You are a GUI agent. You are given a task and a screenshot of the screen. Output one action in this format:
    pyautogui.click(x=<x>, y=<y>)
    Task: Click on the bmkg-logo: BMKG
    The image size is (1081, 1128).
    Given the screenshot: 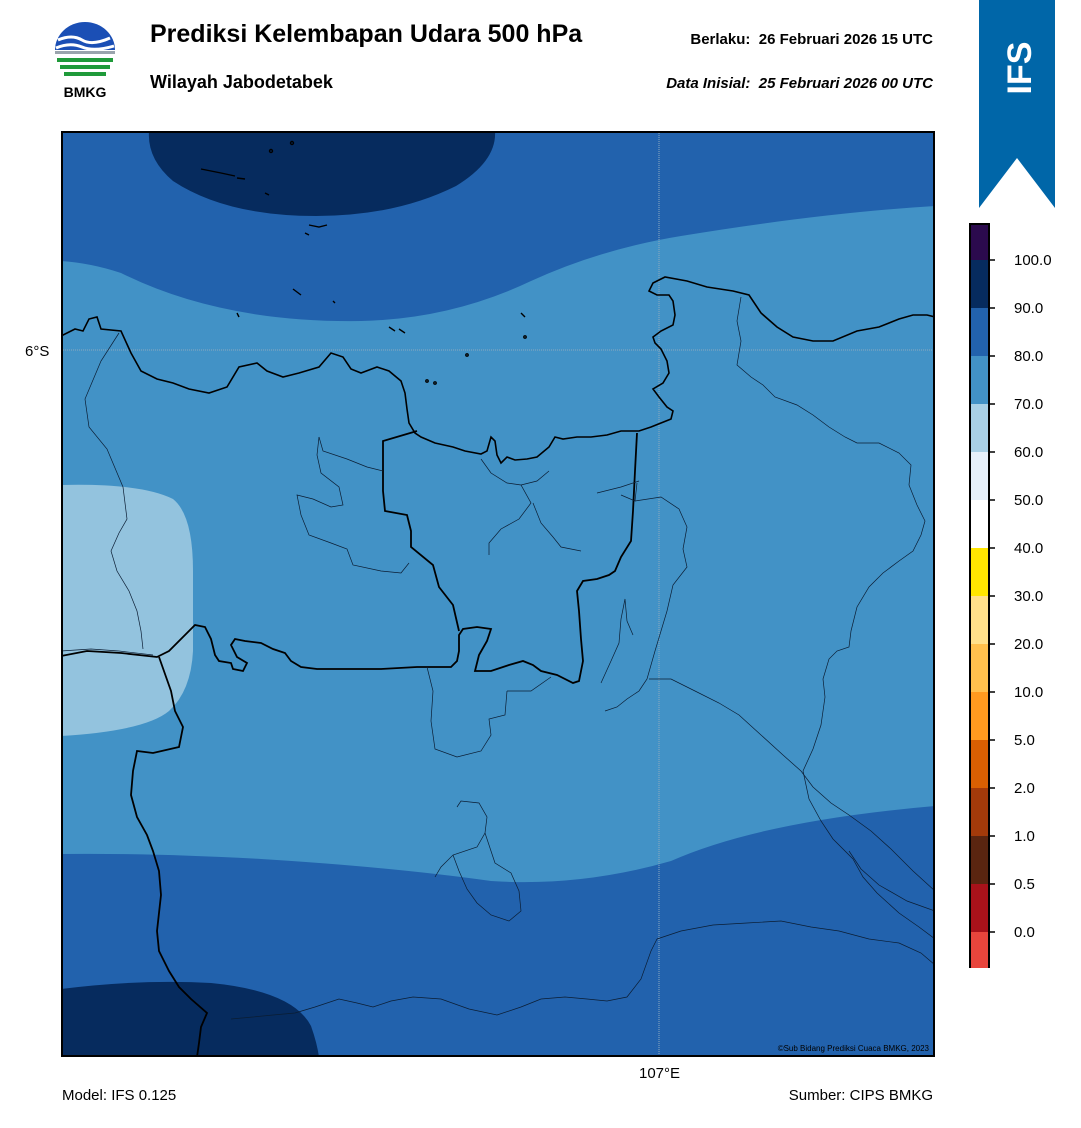 What is the action you would take?
    pyautogui.click(x=85, y=61)
    